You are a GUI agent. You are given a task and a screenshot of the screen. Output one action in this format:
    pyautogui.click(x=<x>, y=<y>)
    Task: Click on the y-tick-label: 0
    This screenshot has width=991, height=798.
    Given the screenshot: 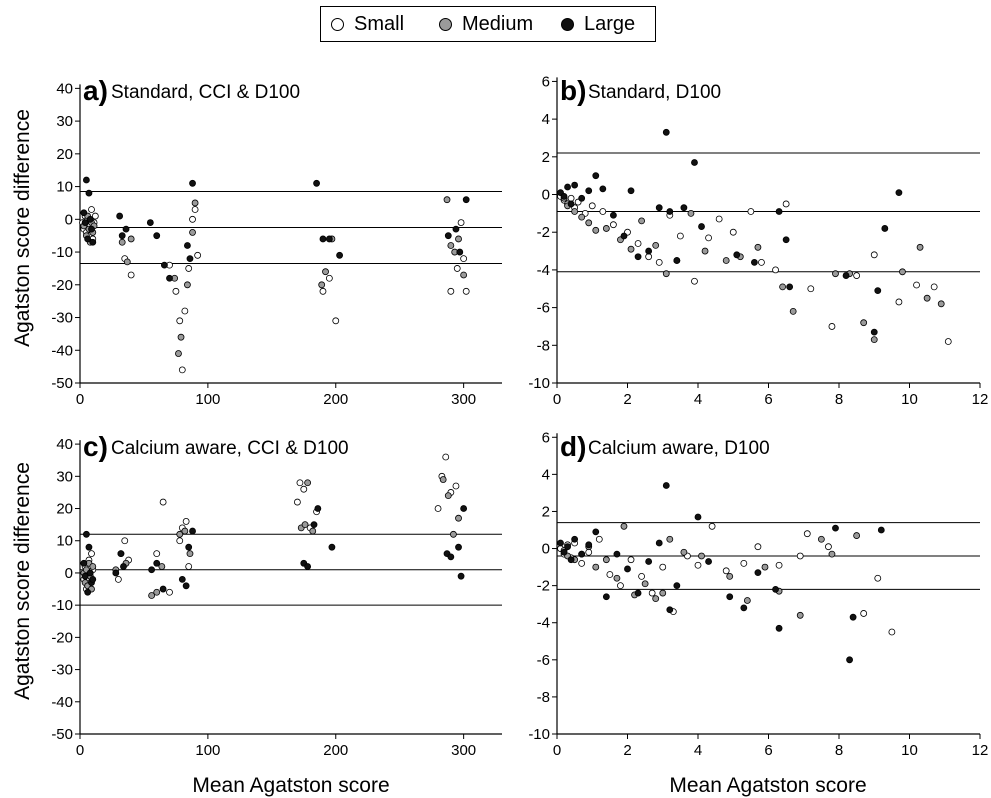 What is the action you would take?
    pyautogui.click(x=69, y=219)
    